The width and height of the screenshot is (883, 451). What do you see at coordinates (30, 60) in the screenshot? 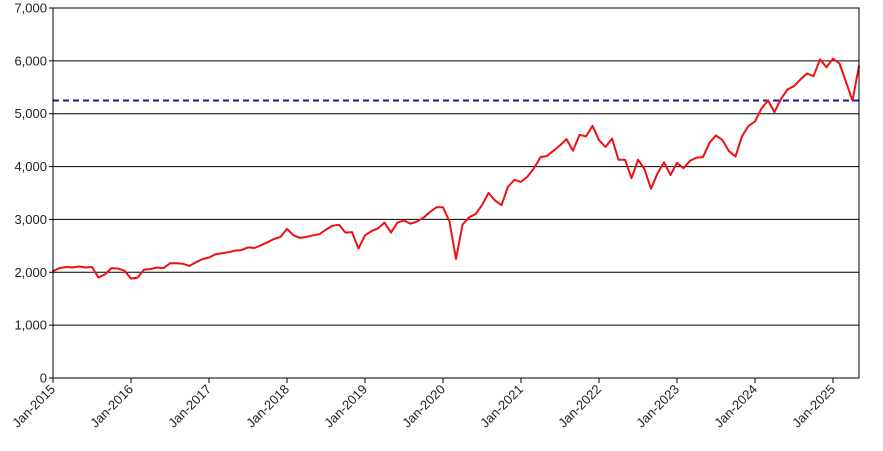
I see `y-tick-label: 6,000` at bounding box center [30, 60].